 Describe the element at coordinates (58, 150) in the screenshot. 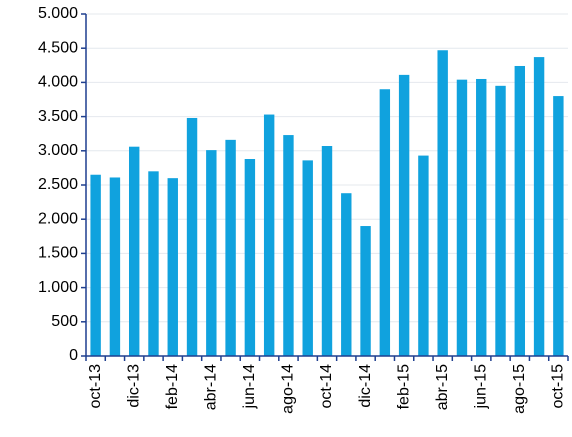

I see `y-tick-label: 3.000` at that location.